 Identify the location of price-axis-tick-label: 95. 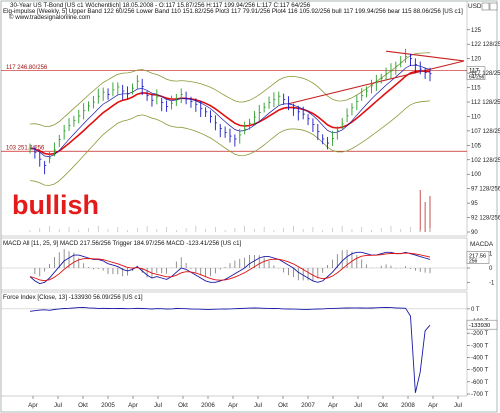
(474, 204).